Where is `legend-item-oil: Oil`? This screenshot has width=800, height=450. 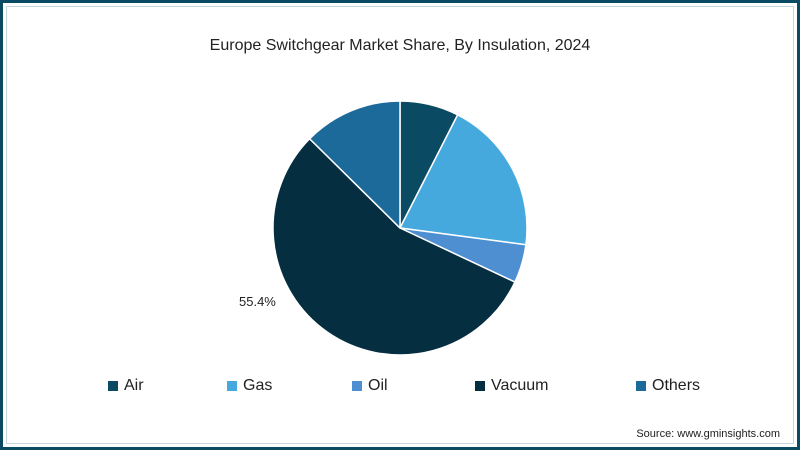
legend-item-oil: Oil is located at coordinates (370, 386).